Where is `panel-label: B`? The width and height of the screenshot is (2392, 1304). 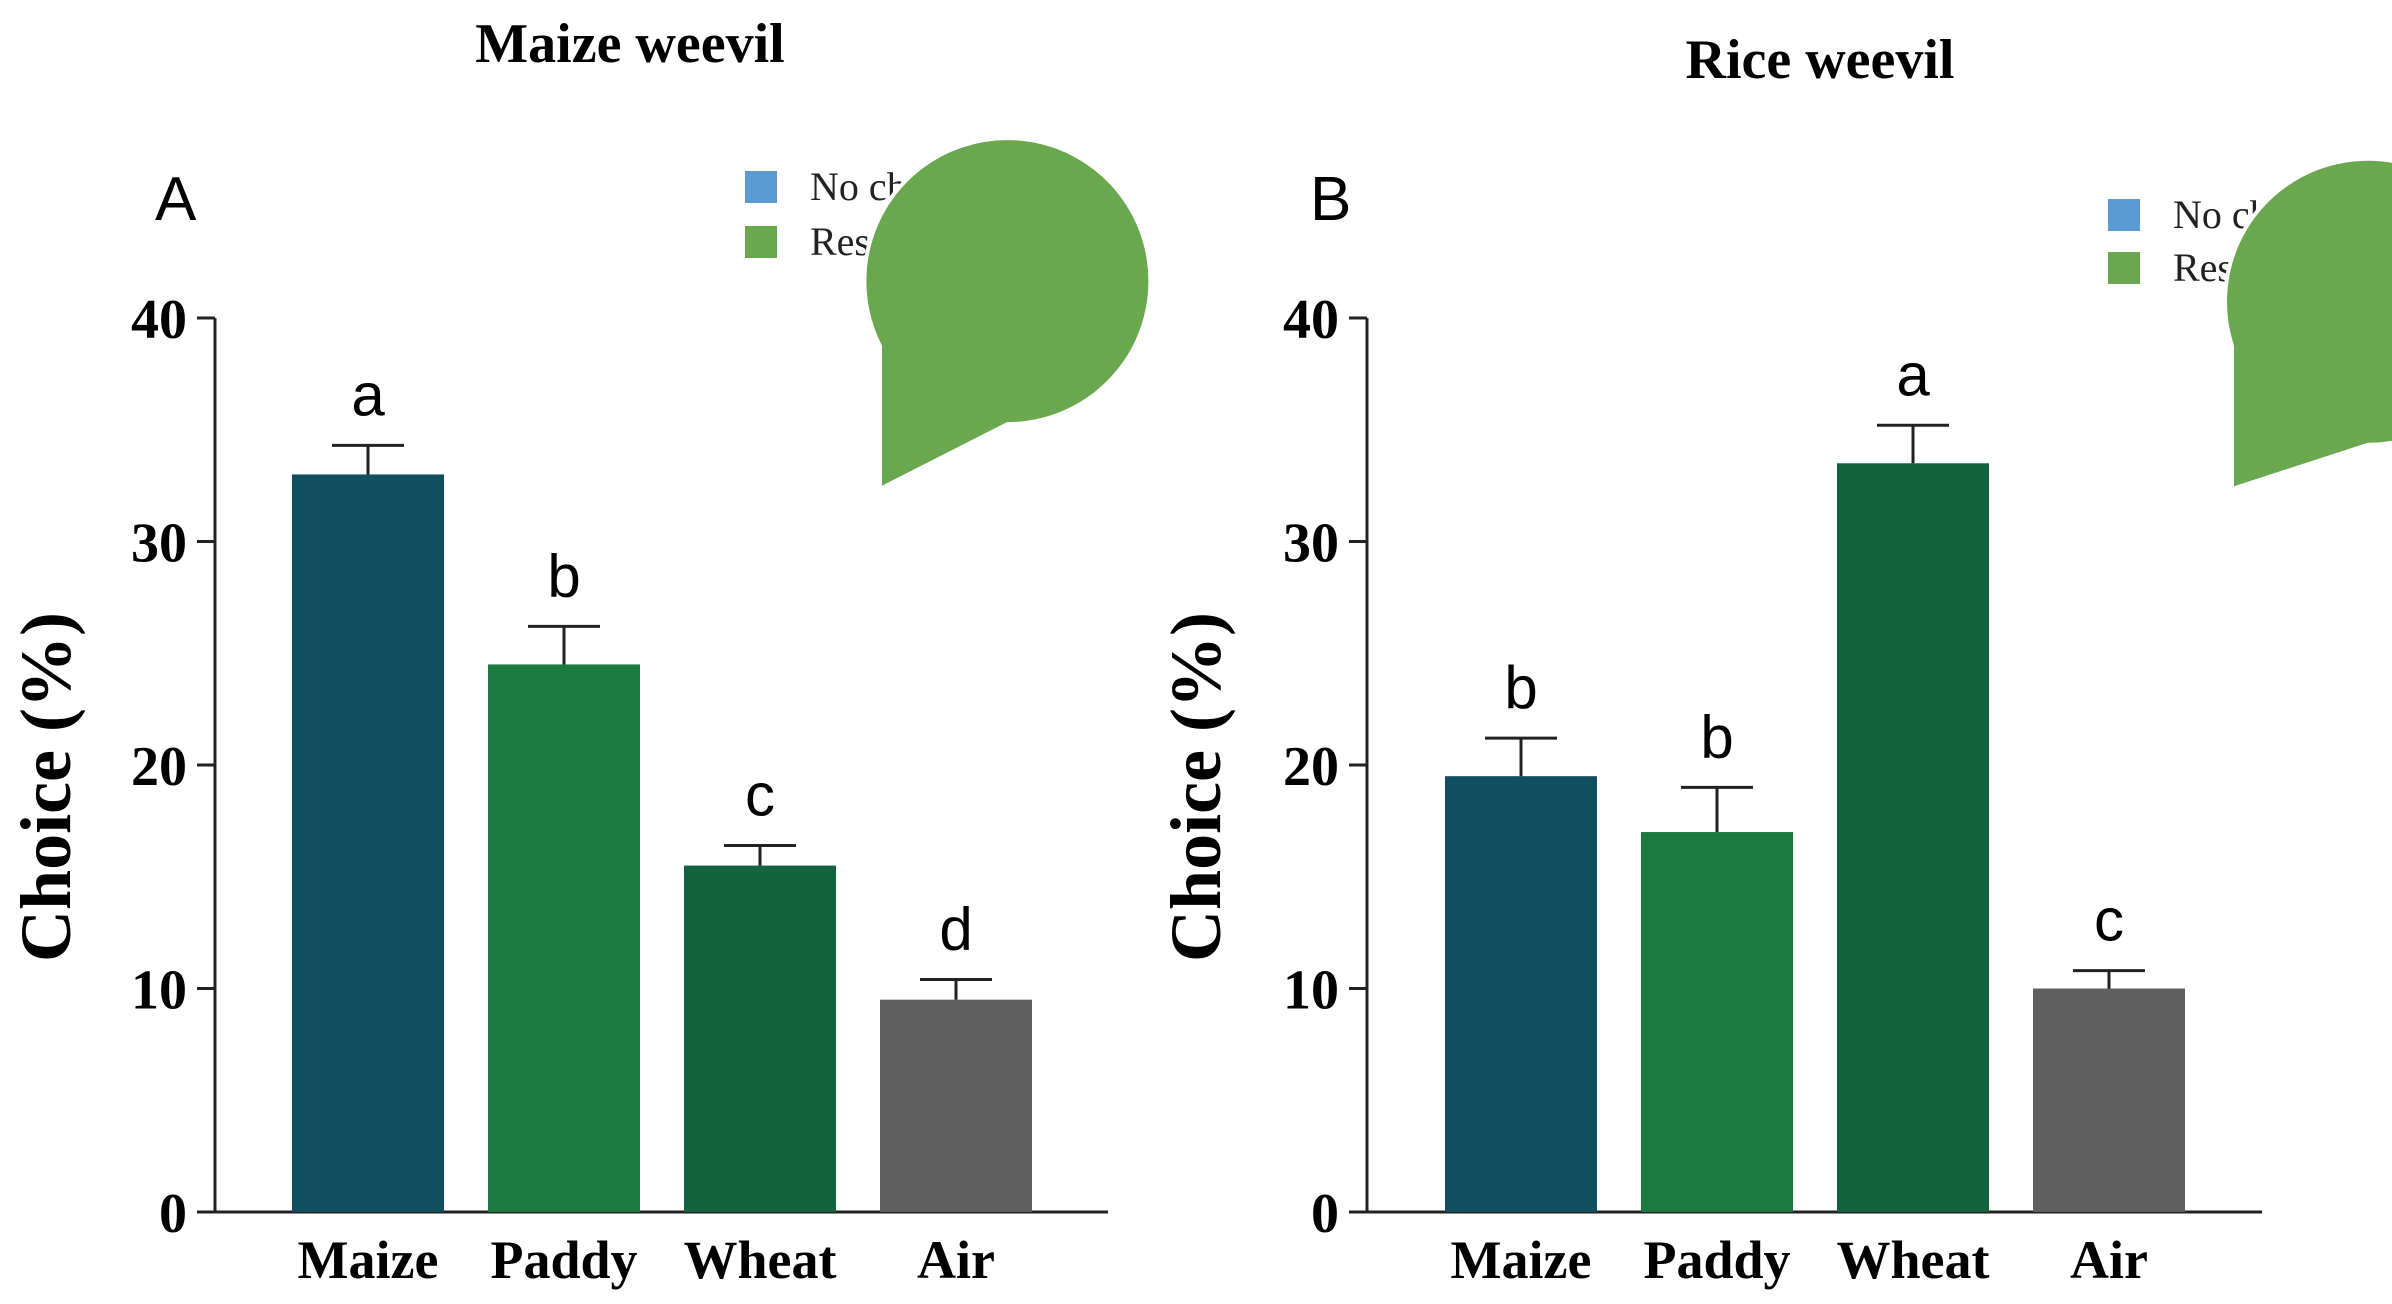
panel-label: B is located at coordinates (1330, 199).